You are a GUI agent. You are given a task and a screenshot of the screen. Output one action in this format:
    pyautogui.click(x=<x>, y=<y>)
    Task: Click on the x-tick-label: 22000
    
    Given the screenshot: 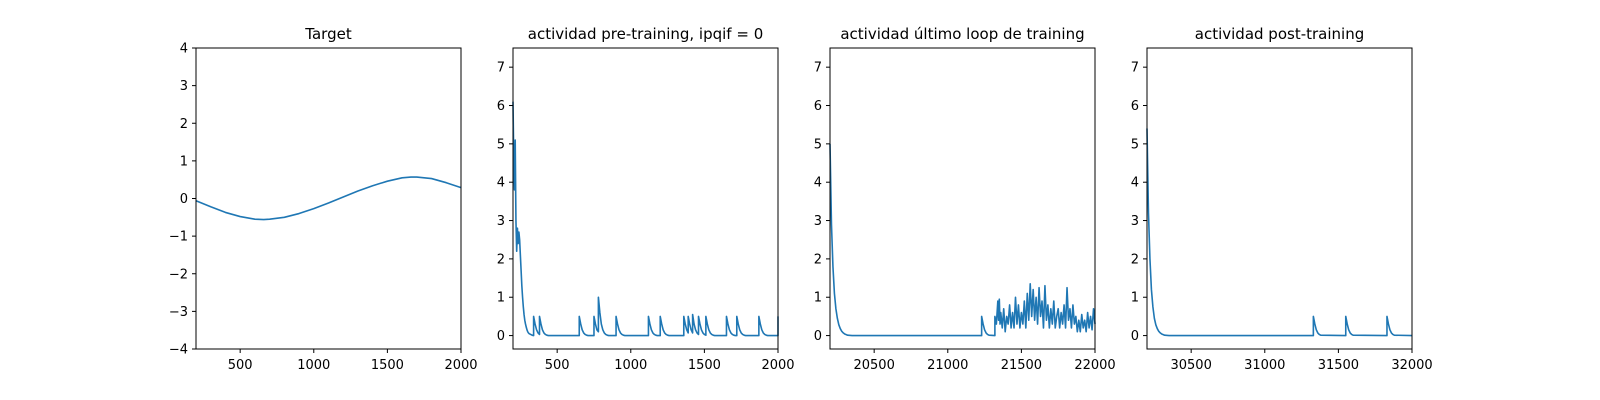 What is the action you would take?
    pyautogui.click(x=1094, y=365)
    